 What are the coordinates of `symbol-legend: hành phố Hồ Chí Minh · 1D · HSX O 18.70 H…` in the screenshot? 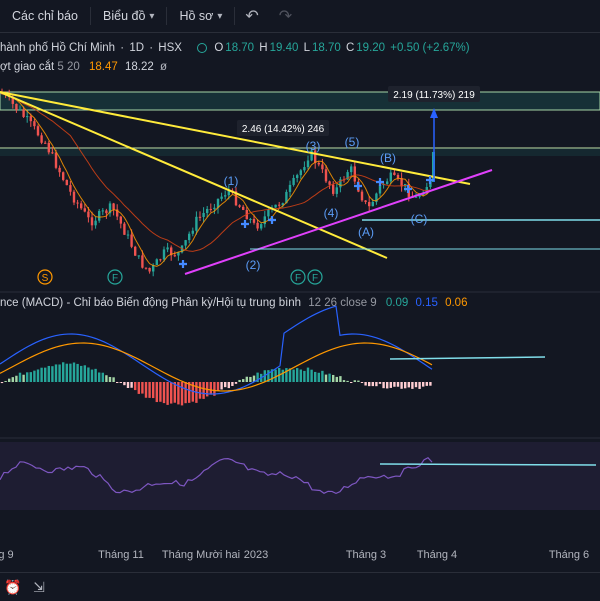 It's located at (235, 48).